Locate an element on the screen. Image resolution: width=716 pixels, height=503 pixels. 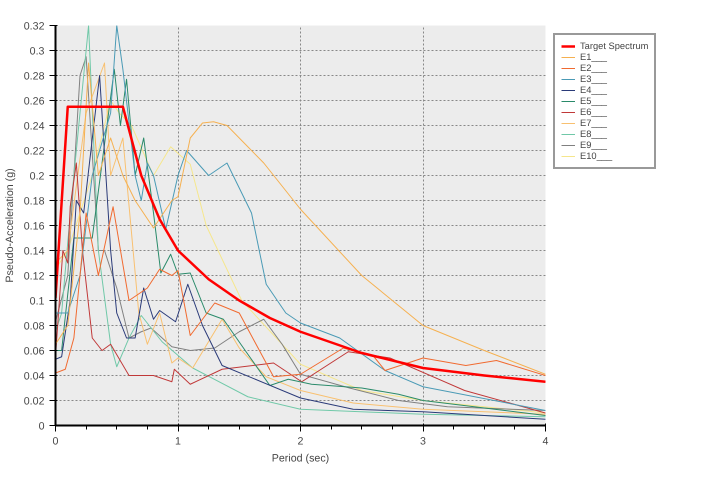
legend-label: E2___ is located at coordinates (593, 68).